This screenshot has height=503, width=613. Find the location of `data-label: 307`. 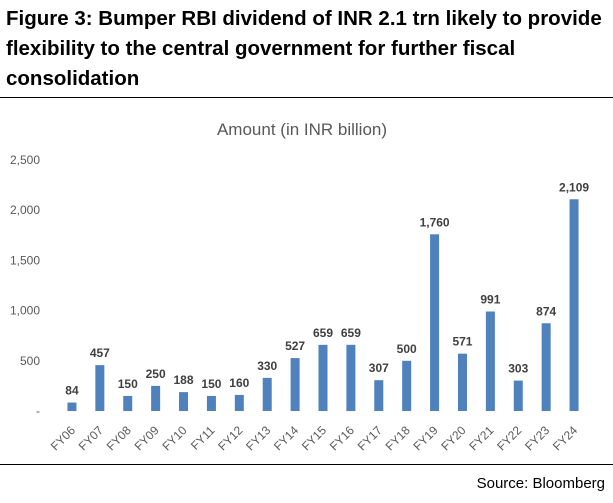

data-label: 307 is located at coordinates (379, 368).